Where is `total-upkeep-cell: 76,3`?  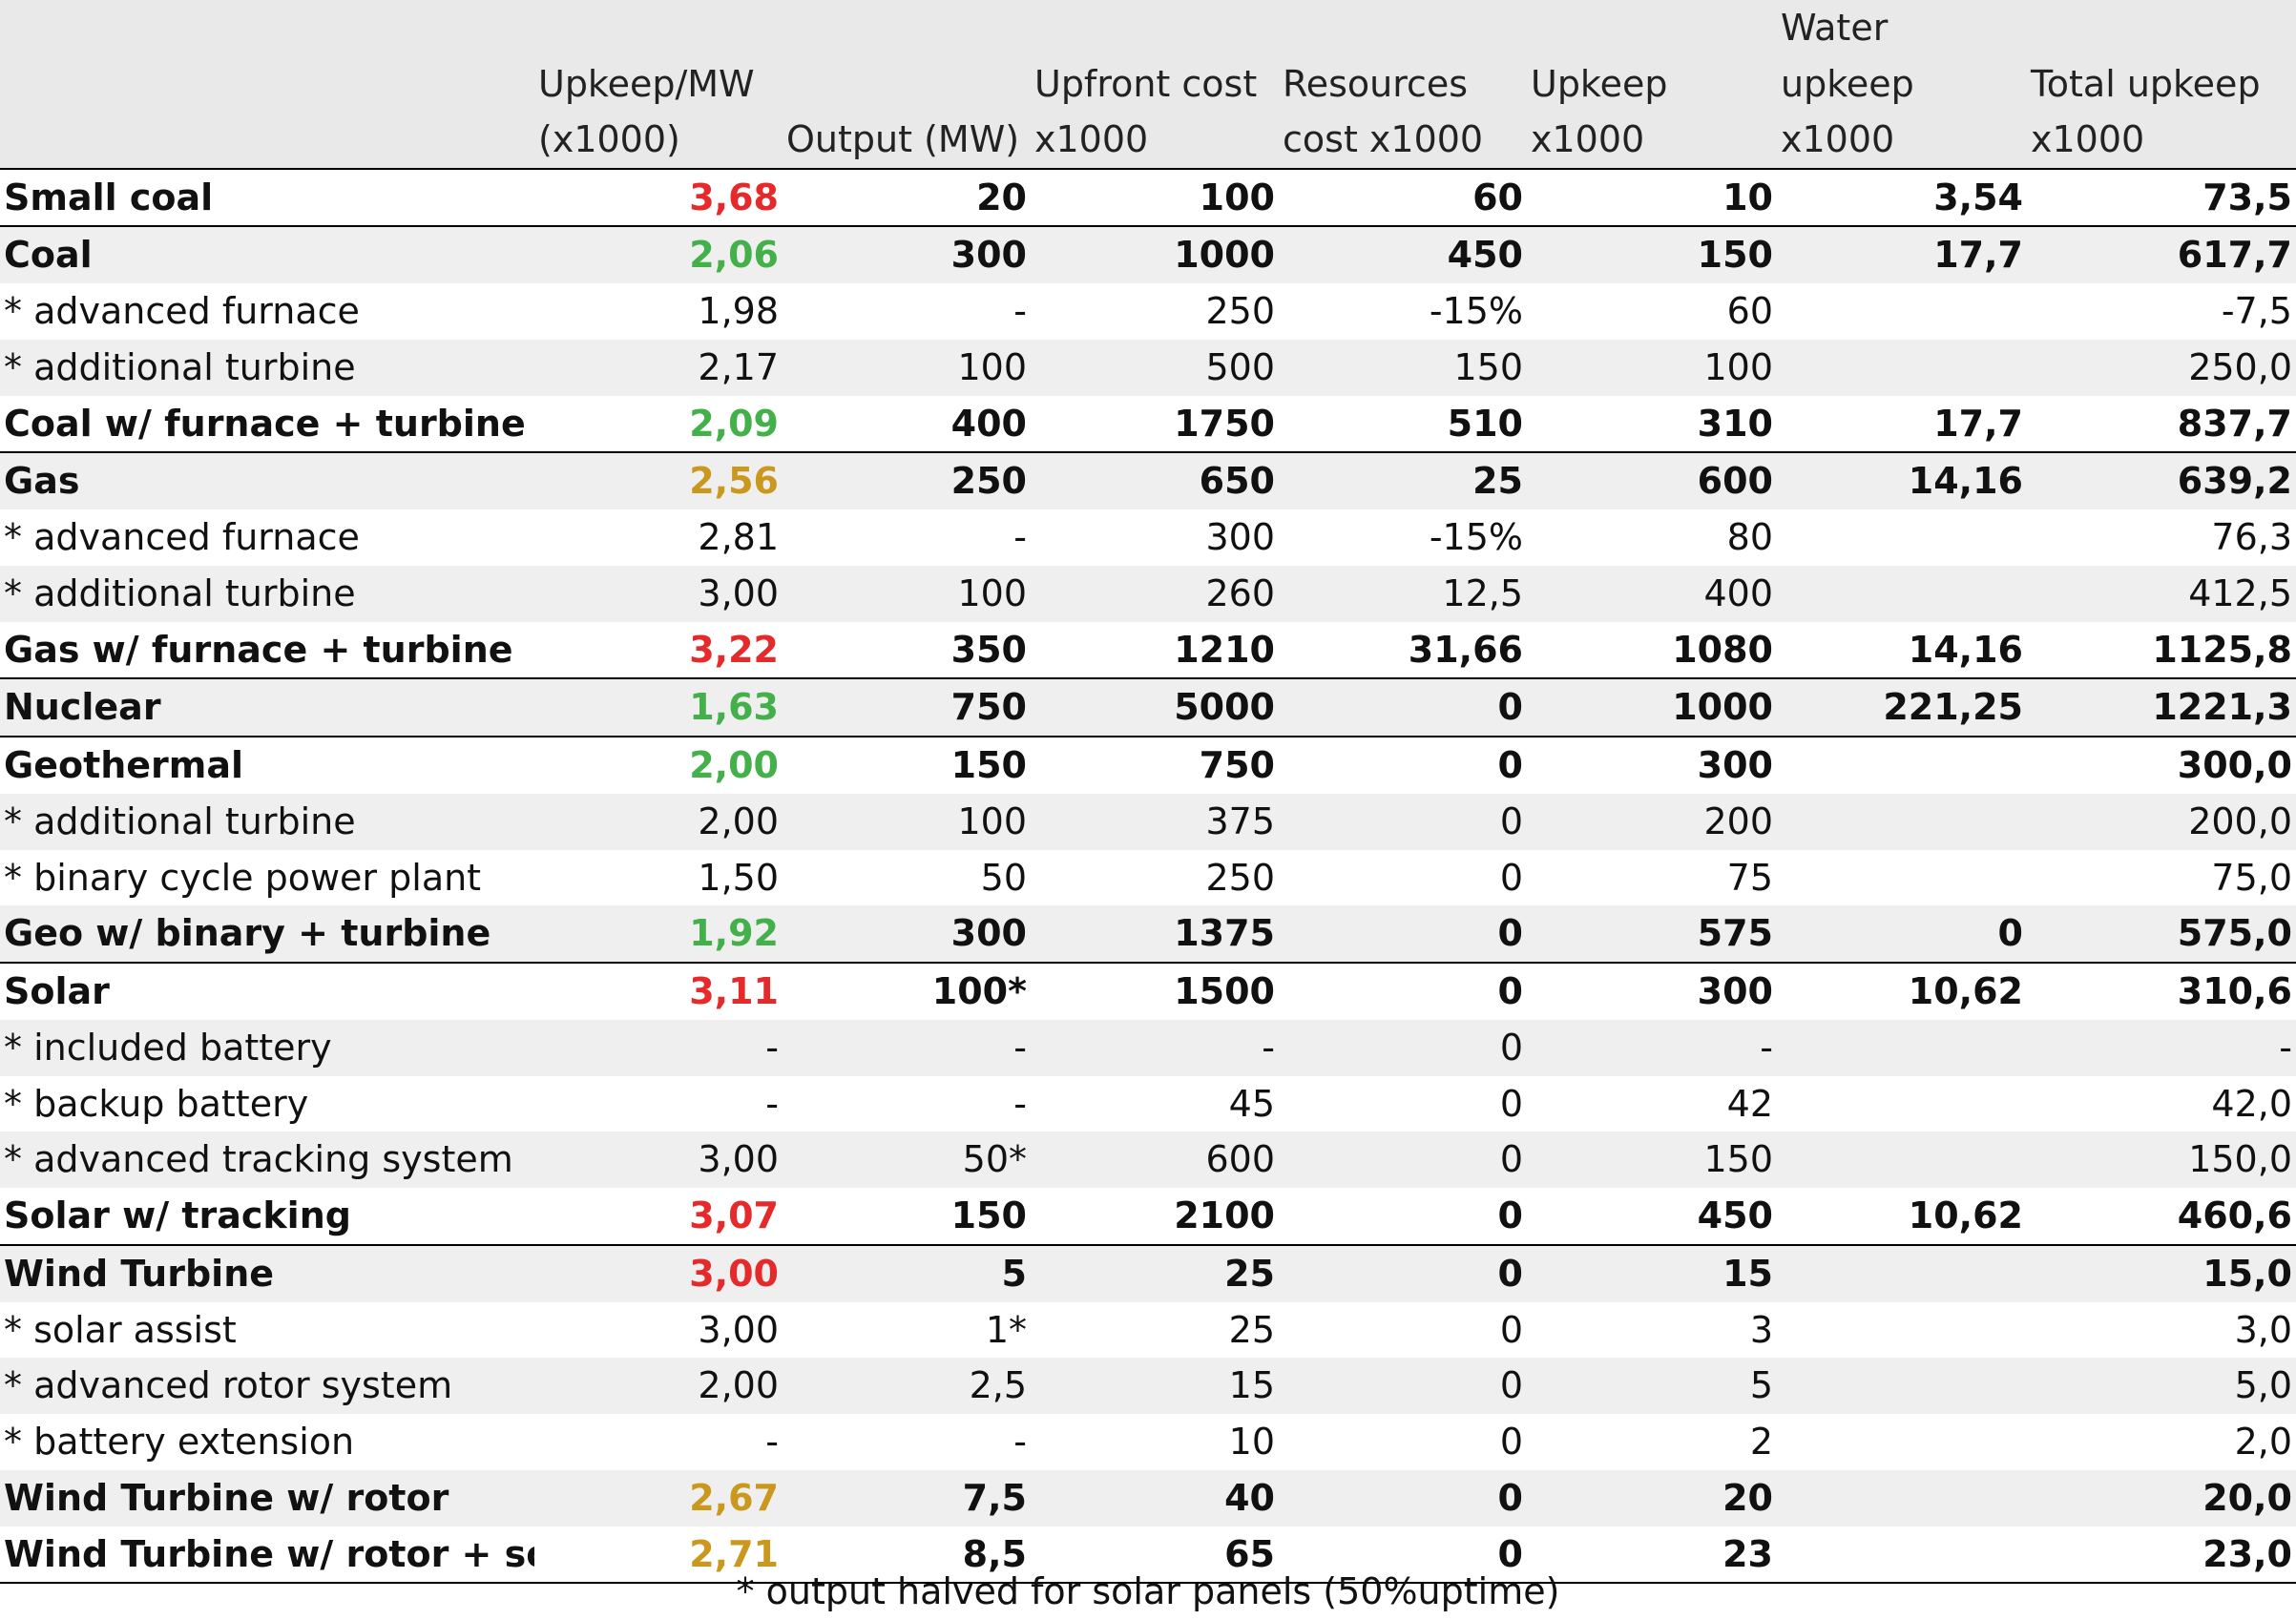 total-upkeep-cell: 76,3 is located at coordinates (2161, 537).